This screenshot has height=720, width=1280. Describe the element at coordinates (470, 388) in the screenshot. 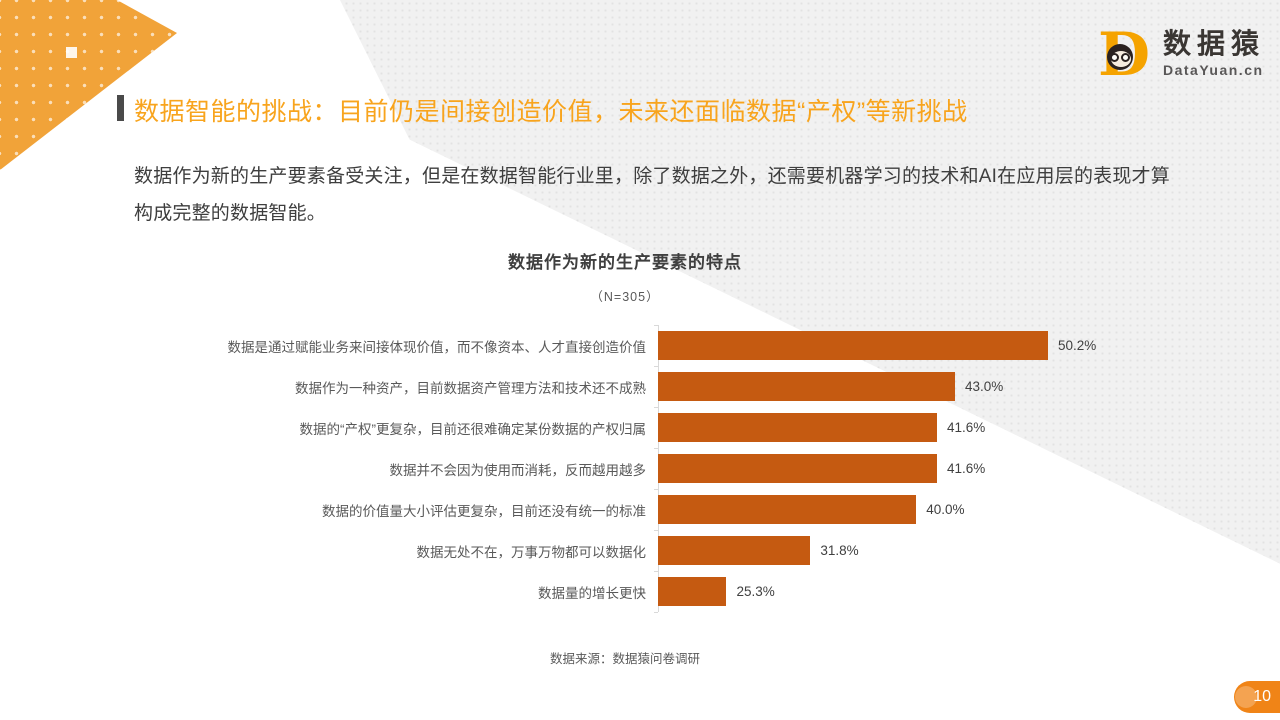

I see `bar-category-label: 数据作为一种资产，目前数据资产管理方法和技术还不成熟` at that location.